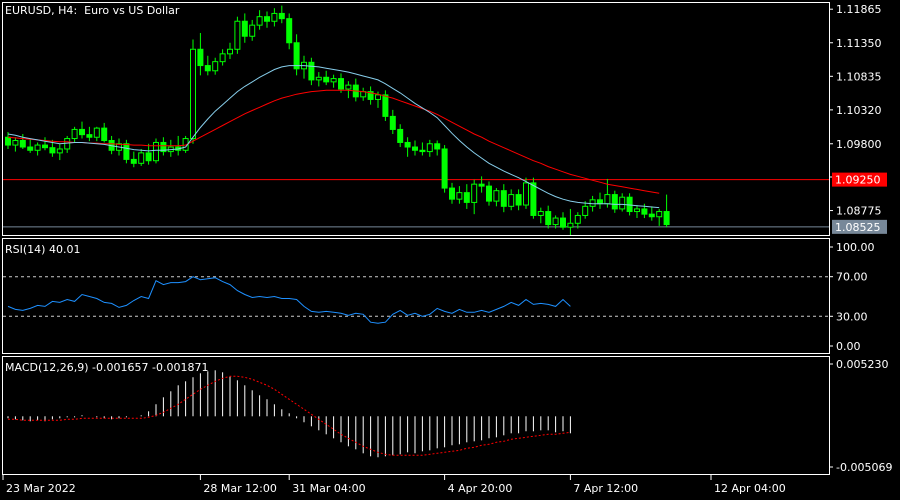 The width and height of the screenshot is (900, 500). Describe the element at coordinates (864, 467) in the screenshot. I see `macd-tick-label: -0.005069` at that location.